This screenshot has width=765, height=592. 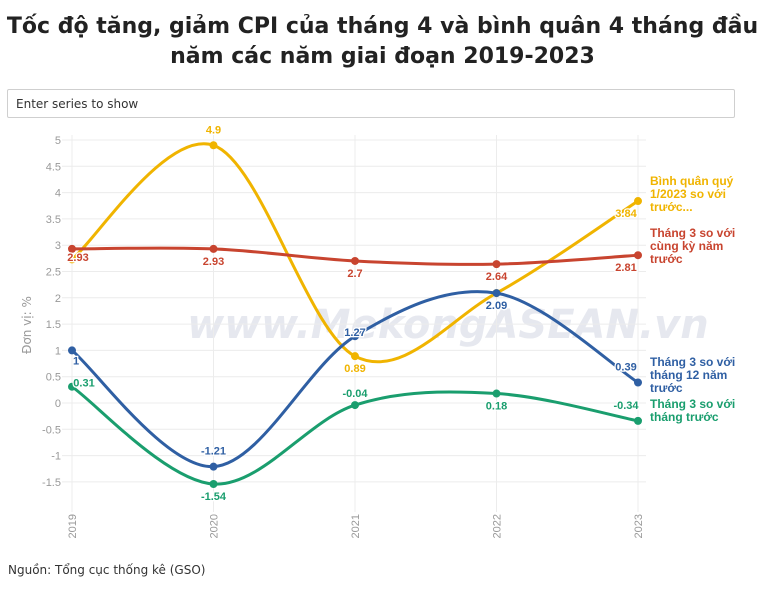 I want to click on y-tick-label: -1.5, so click(x=51, y=483).